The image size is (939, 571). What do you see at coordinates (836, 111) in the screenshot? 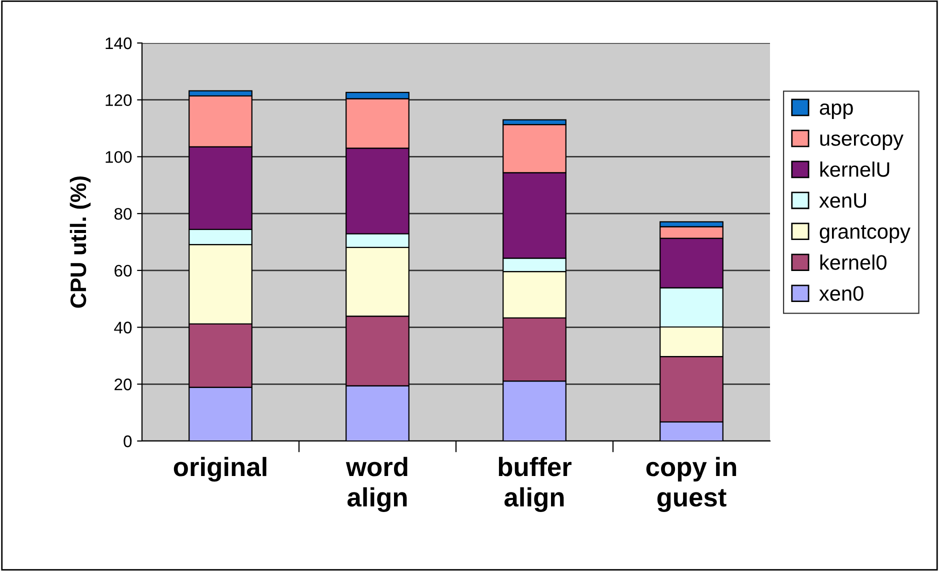
I see `legend-label: app` at bounding box center [836, 111].